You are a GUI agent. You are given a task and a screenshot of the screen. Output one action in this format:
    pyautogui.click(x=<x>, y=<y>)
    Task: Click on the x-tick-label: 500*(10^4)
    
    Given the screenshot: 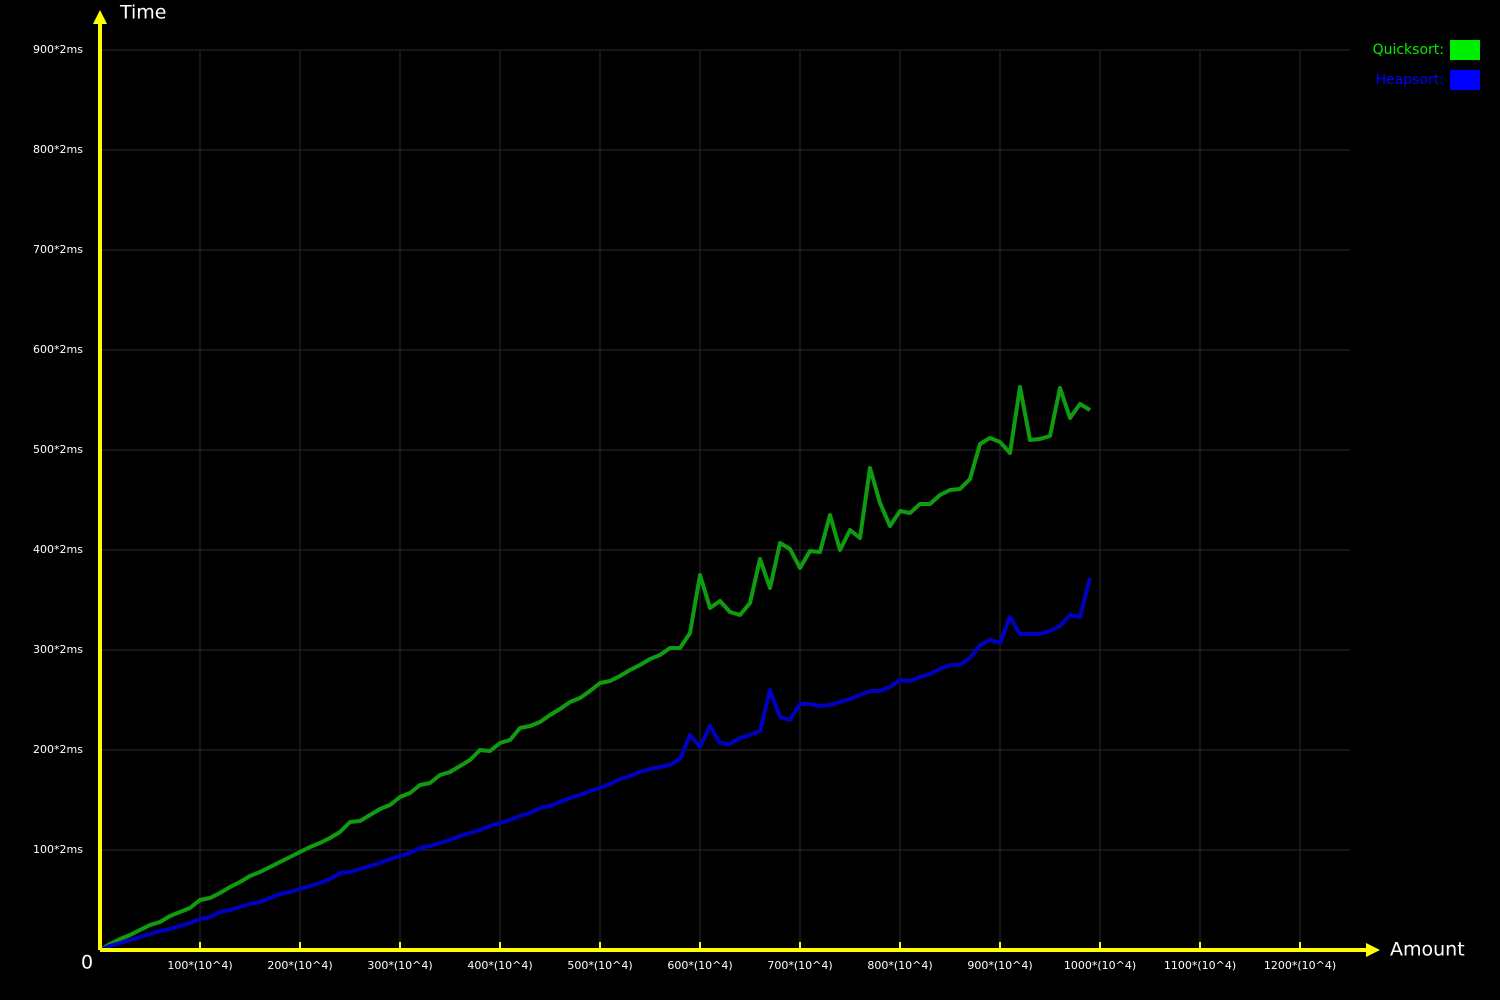 What is the action you would take?
    pyautogui.click(x=599, y=965)
    